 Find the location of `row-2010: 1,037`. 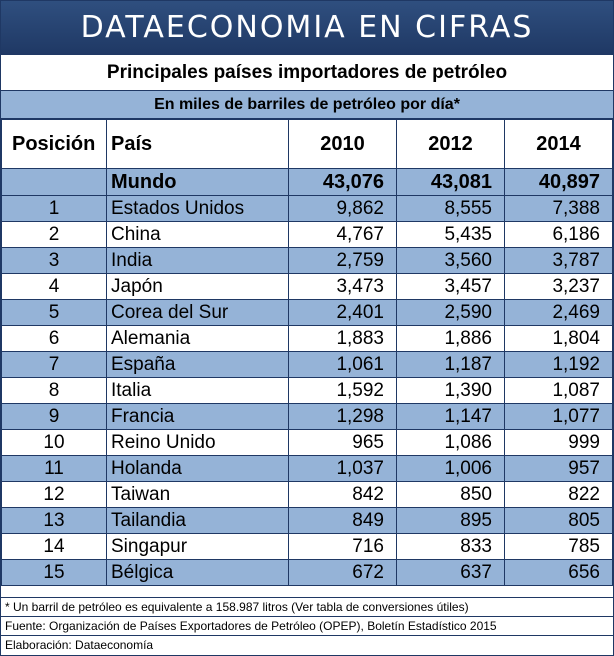

row-2010: 1,037 is located at coordinates (342, 468).